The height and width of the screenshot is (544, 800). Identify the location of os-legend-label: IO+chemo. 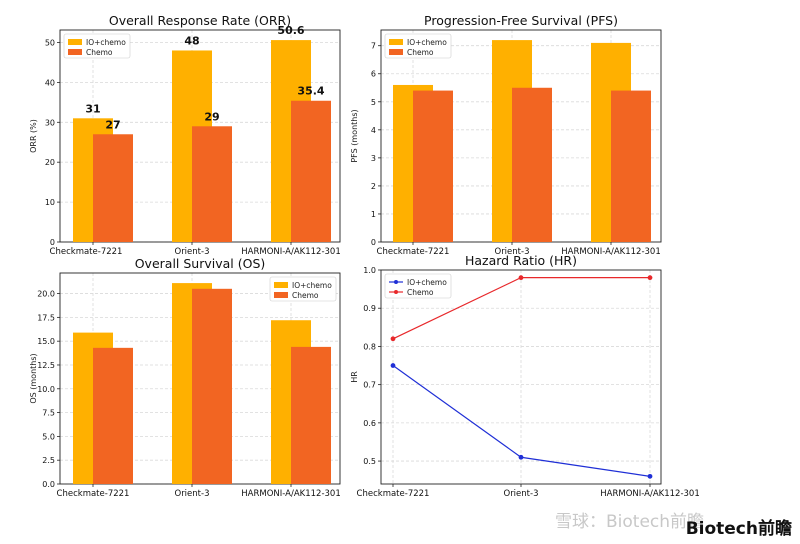
(312, 285).